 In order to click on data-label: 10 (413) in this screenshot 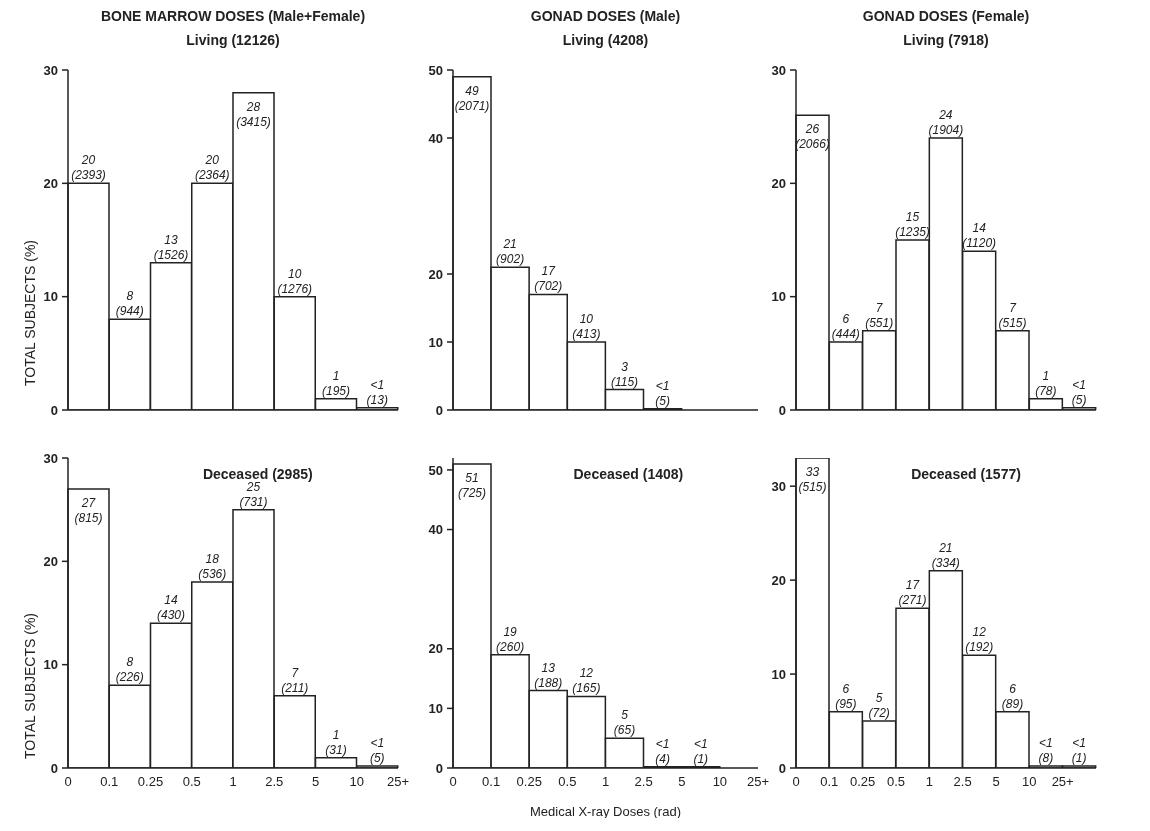, I will do `click(586, 326)`.